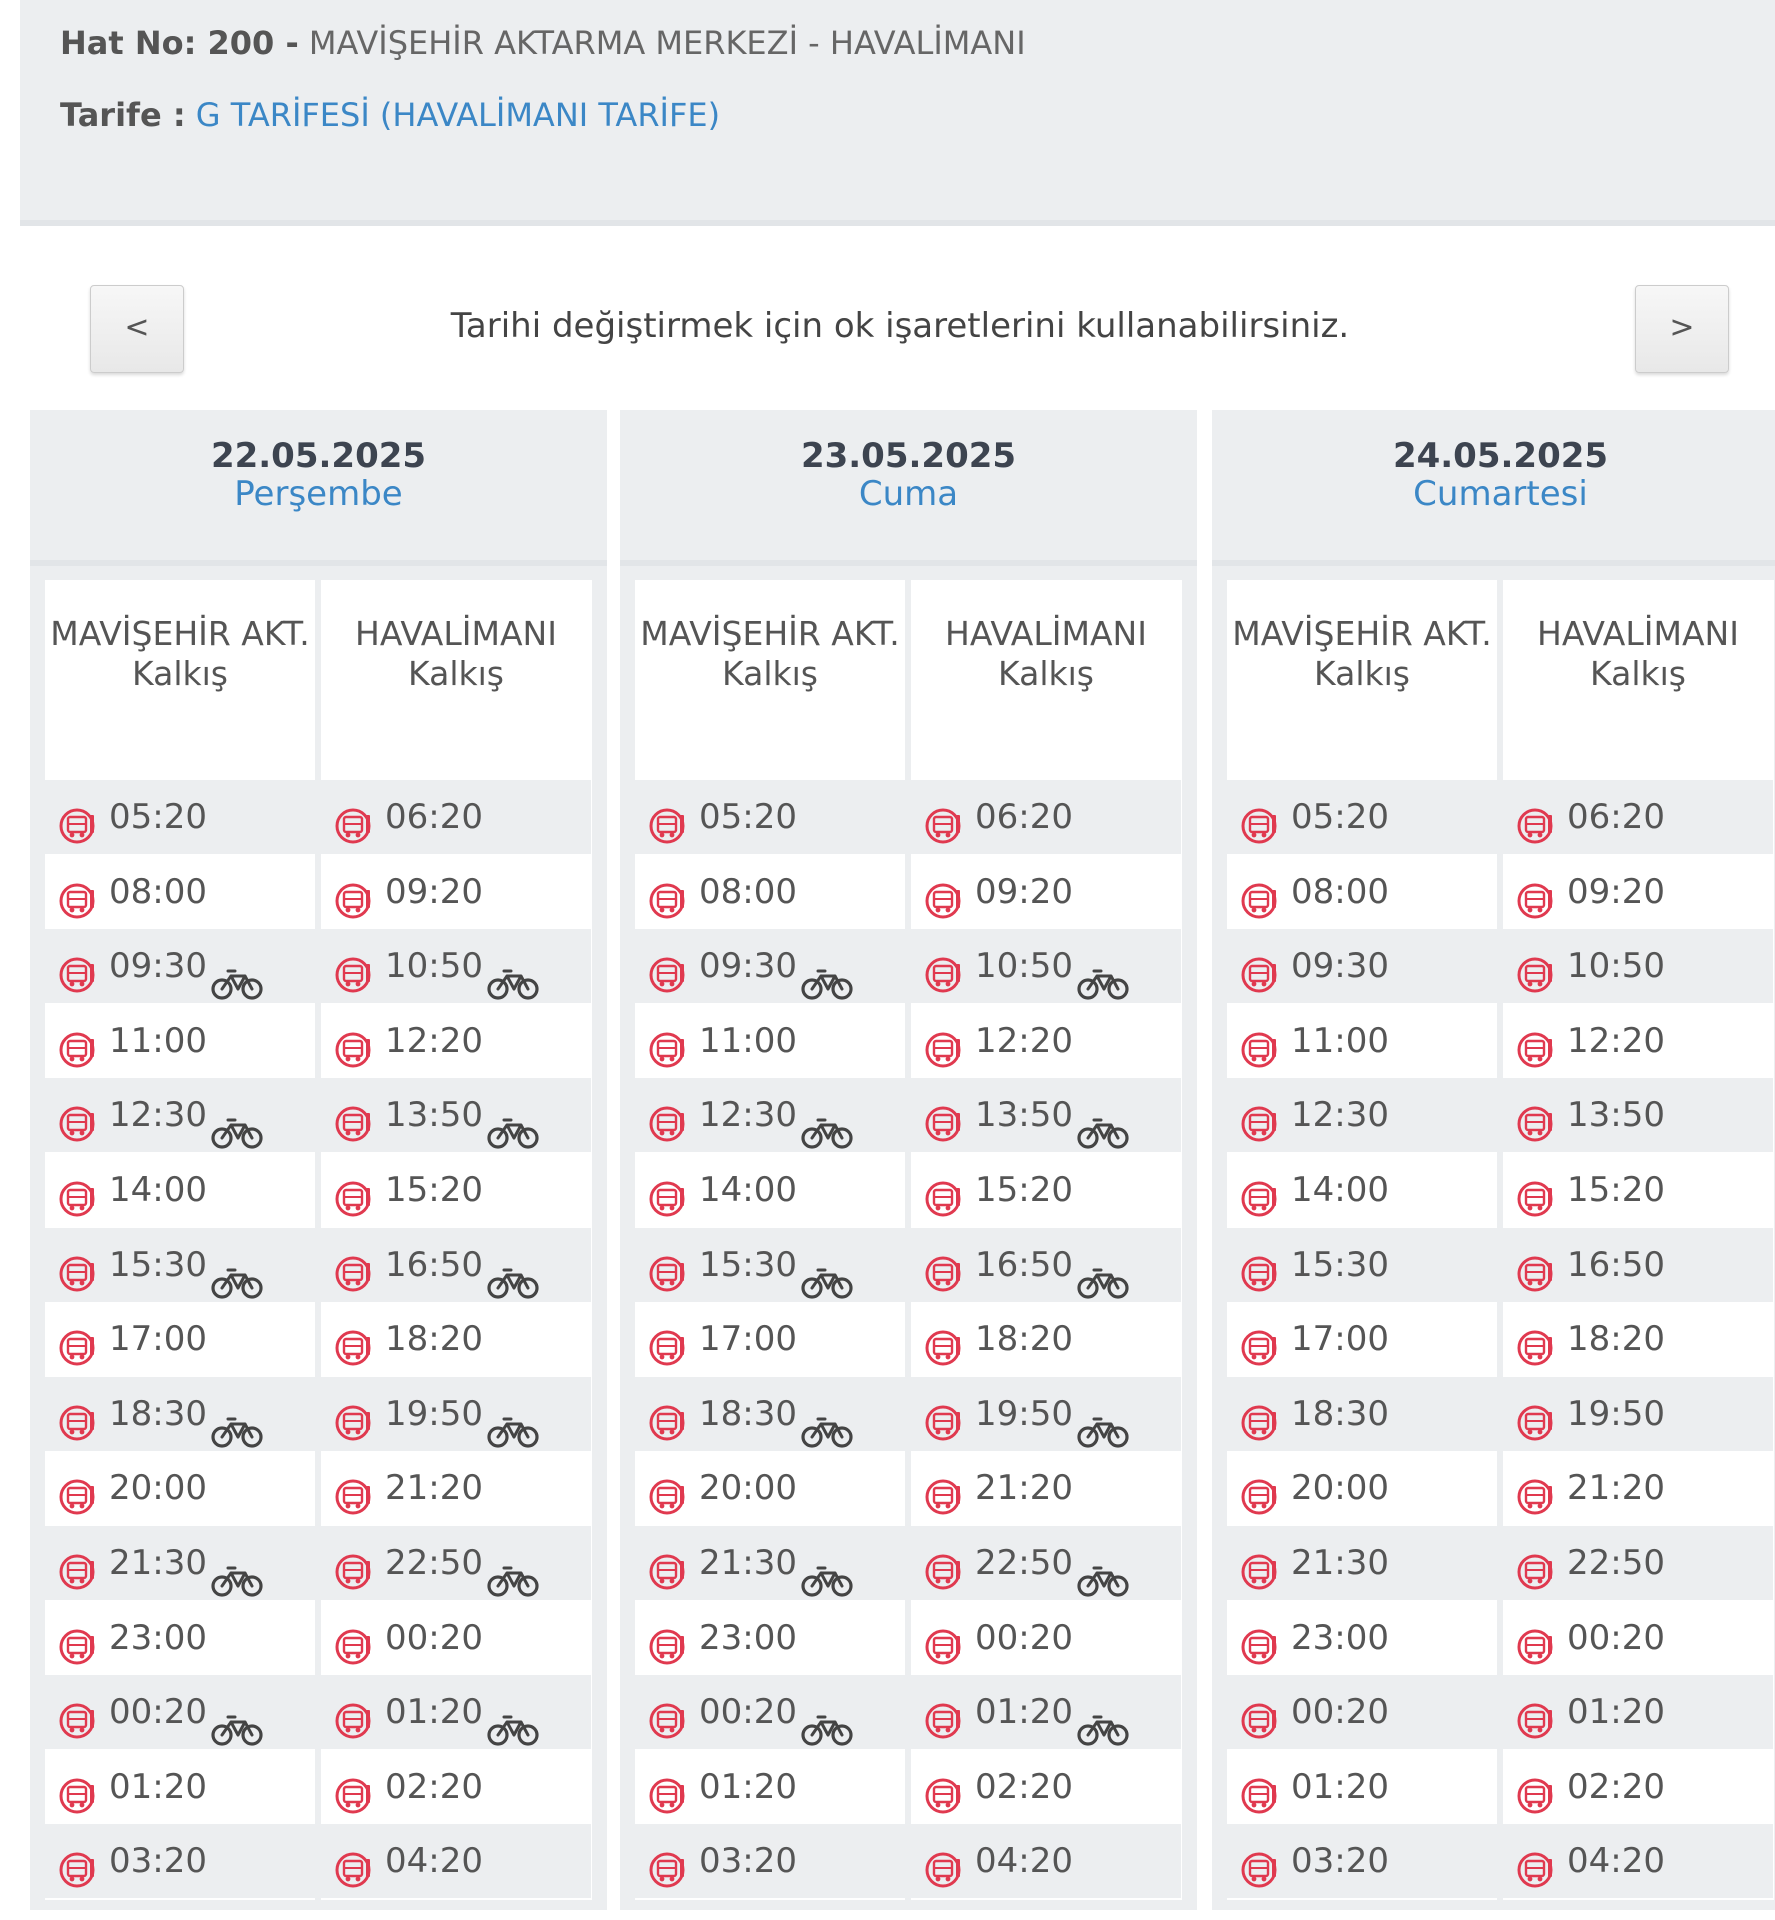 The width and height of the screenshot is (1775, 1920). I want to click on day-header: 23.05.2025 Cuma, so click(908, 488).